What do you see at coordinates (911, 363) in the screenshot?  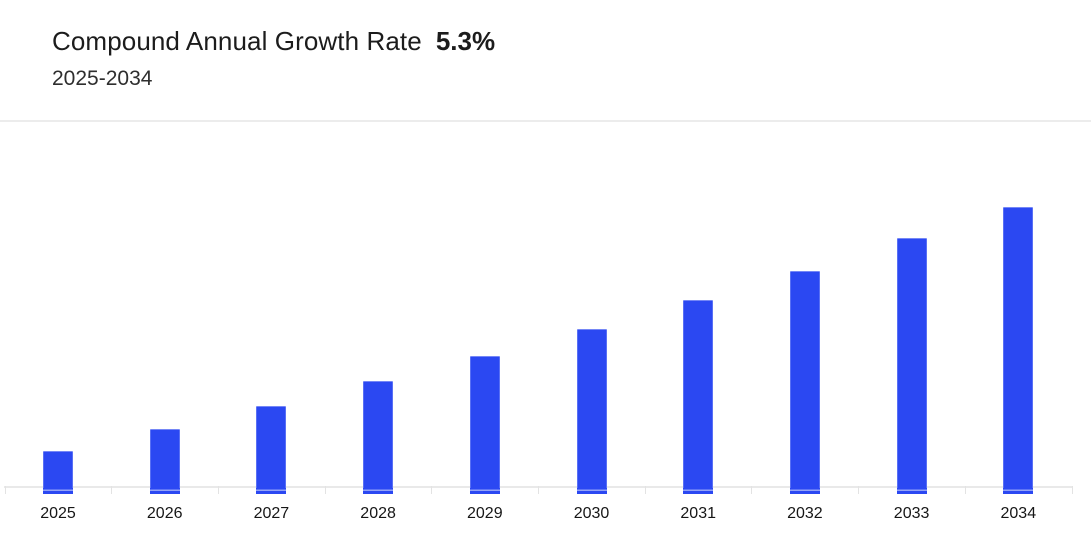 I see `bar-2033` at bounding box center [911, 363].